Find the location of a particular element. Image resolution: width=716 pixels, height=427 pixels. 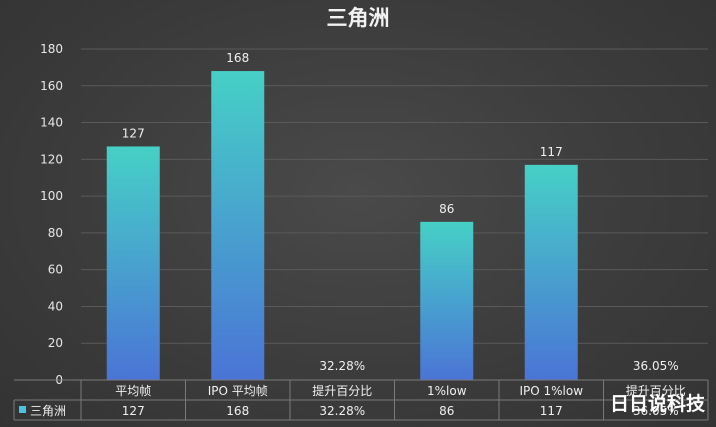

data-label: 86 is located at coordinates (446, 209).